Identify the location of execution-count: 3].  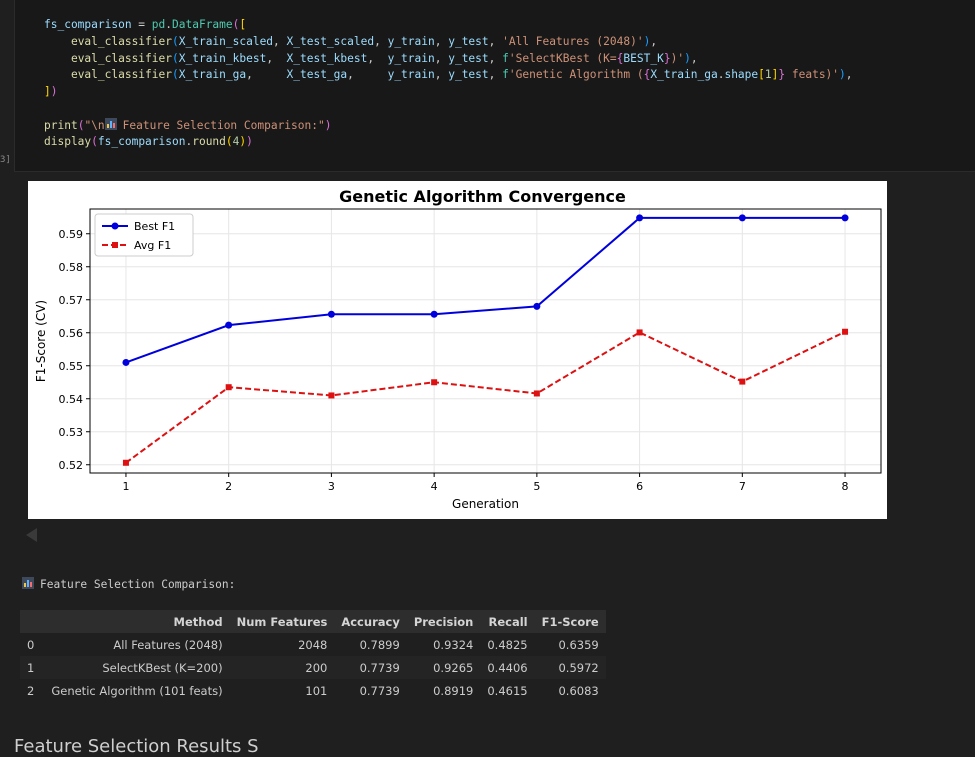
(5, 160).